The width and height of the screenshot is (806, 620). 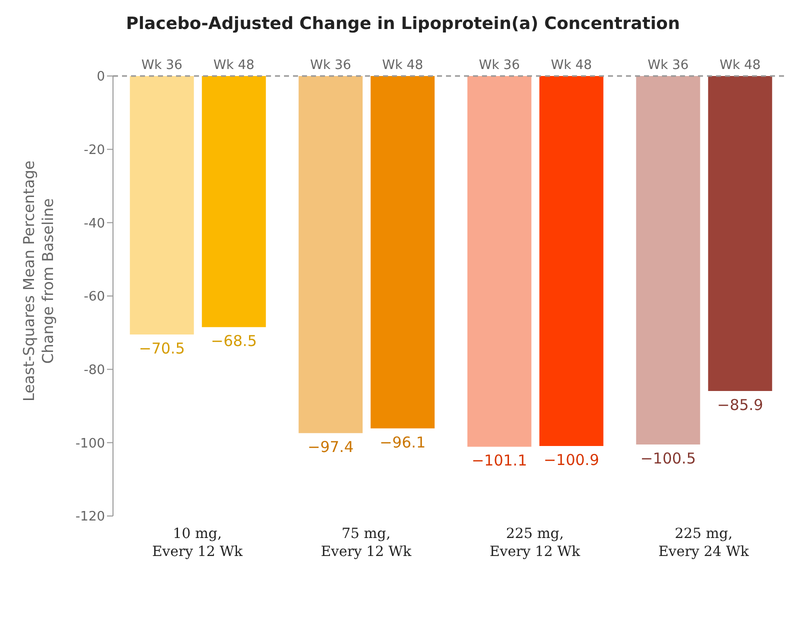 What do you see at coordinates (366, 543) in the screenshot?
I see `x-tick-label: 75 mg, Every 12 Wk` at bounding box center [366, 543].